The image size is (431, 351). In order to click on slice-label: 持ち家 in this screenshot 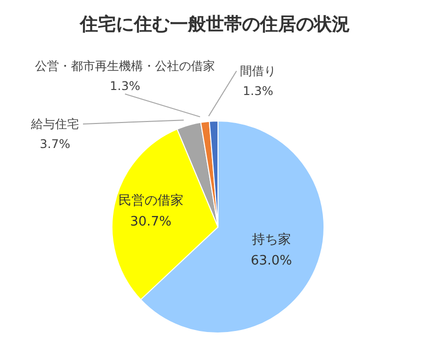, I will do `click(271, 239)`.